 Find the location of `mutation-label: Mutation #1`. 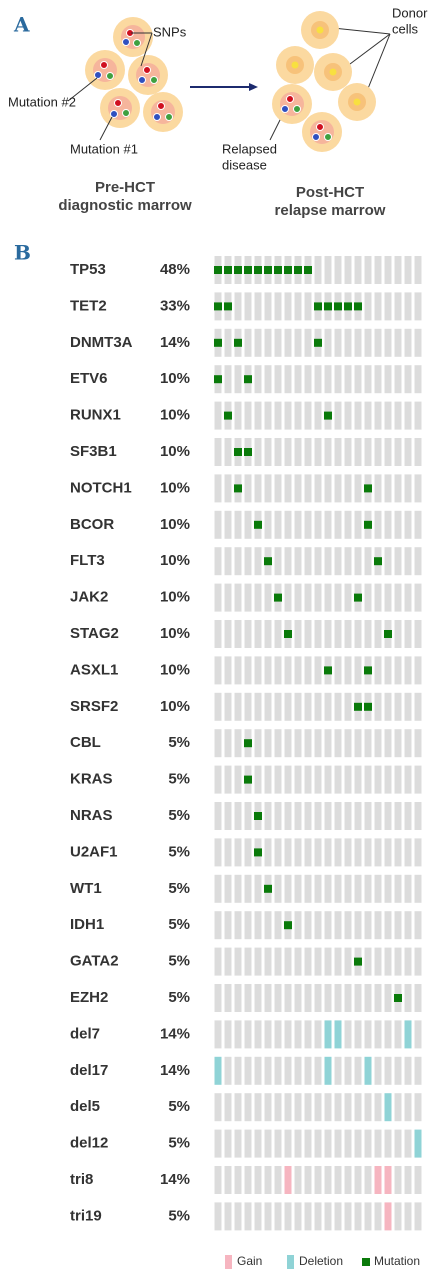

mutation-label: Mutation #1 is located at coordinates (104, 148).